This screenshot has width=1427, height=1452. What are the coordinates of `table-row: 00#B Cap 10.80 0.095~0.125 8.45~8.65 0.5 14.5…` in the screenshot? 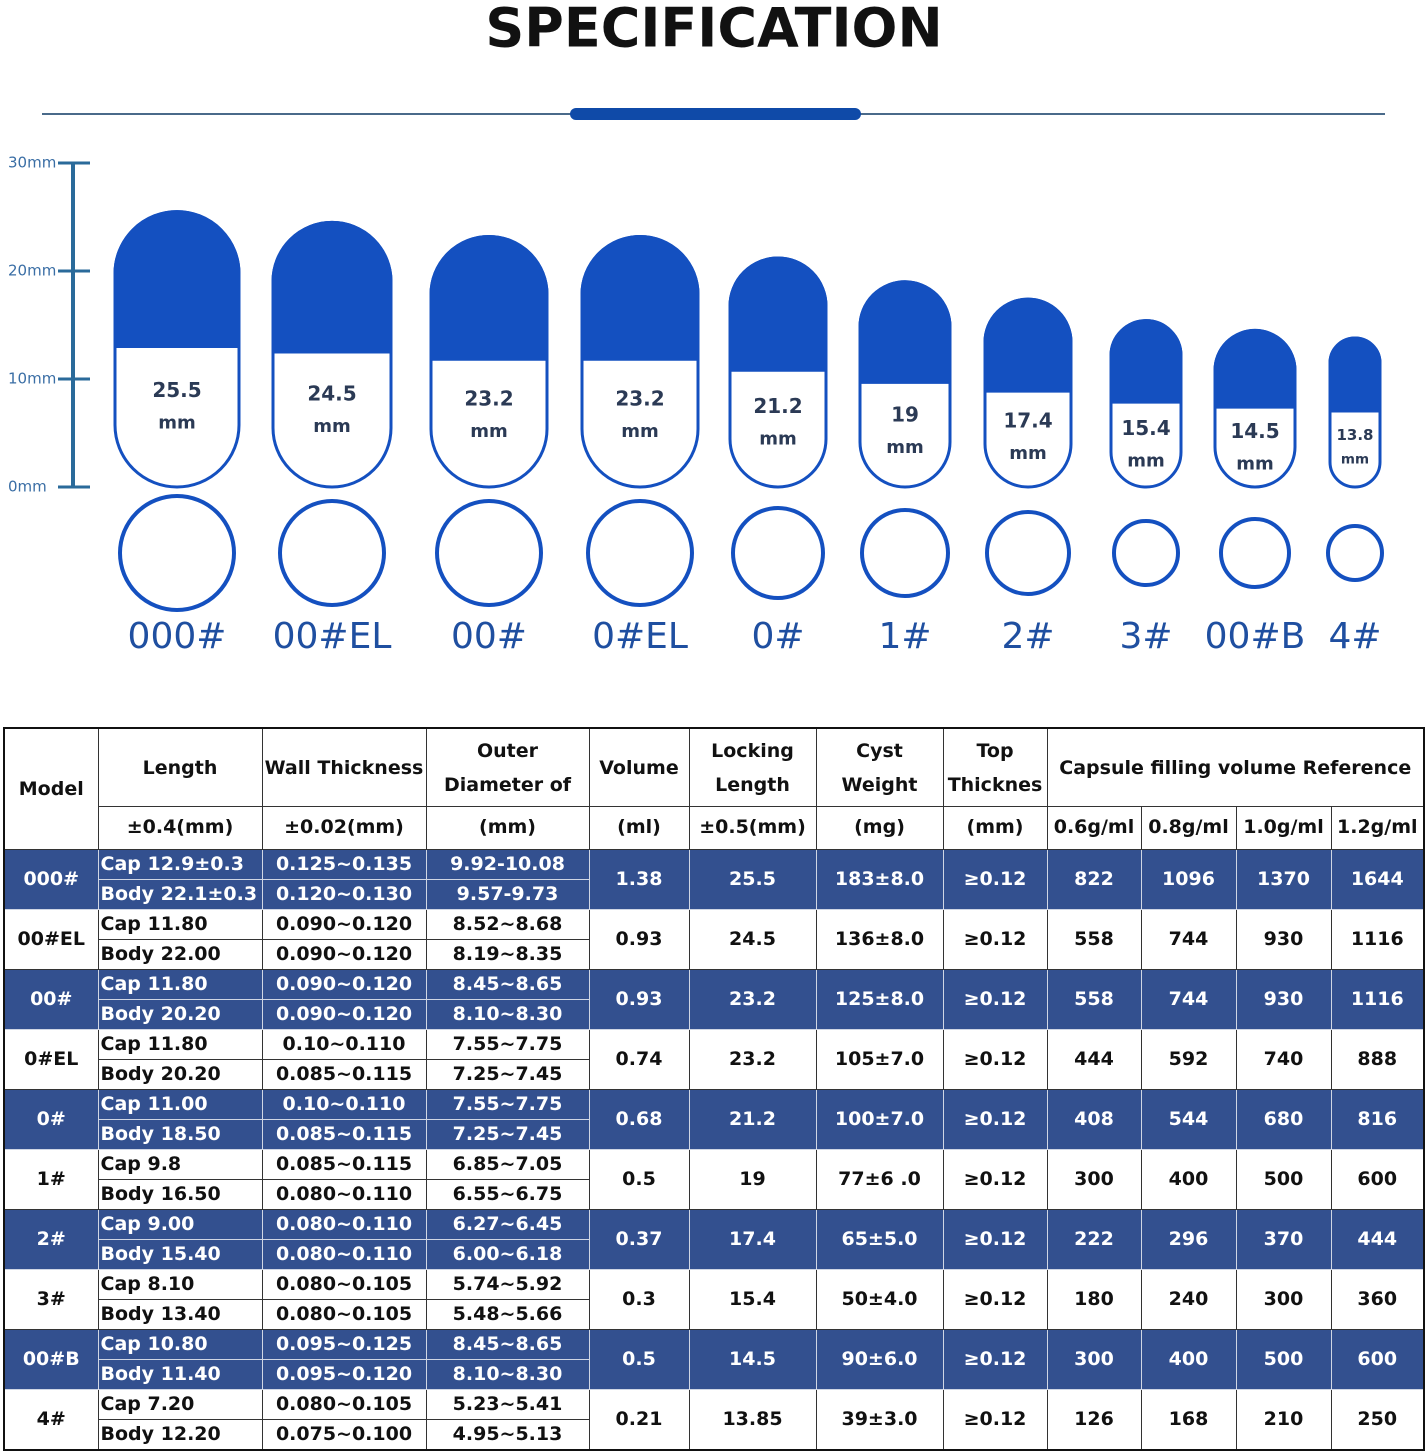 It's located at (714, 1359).